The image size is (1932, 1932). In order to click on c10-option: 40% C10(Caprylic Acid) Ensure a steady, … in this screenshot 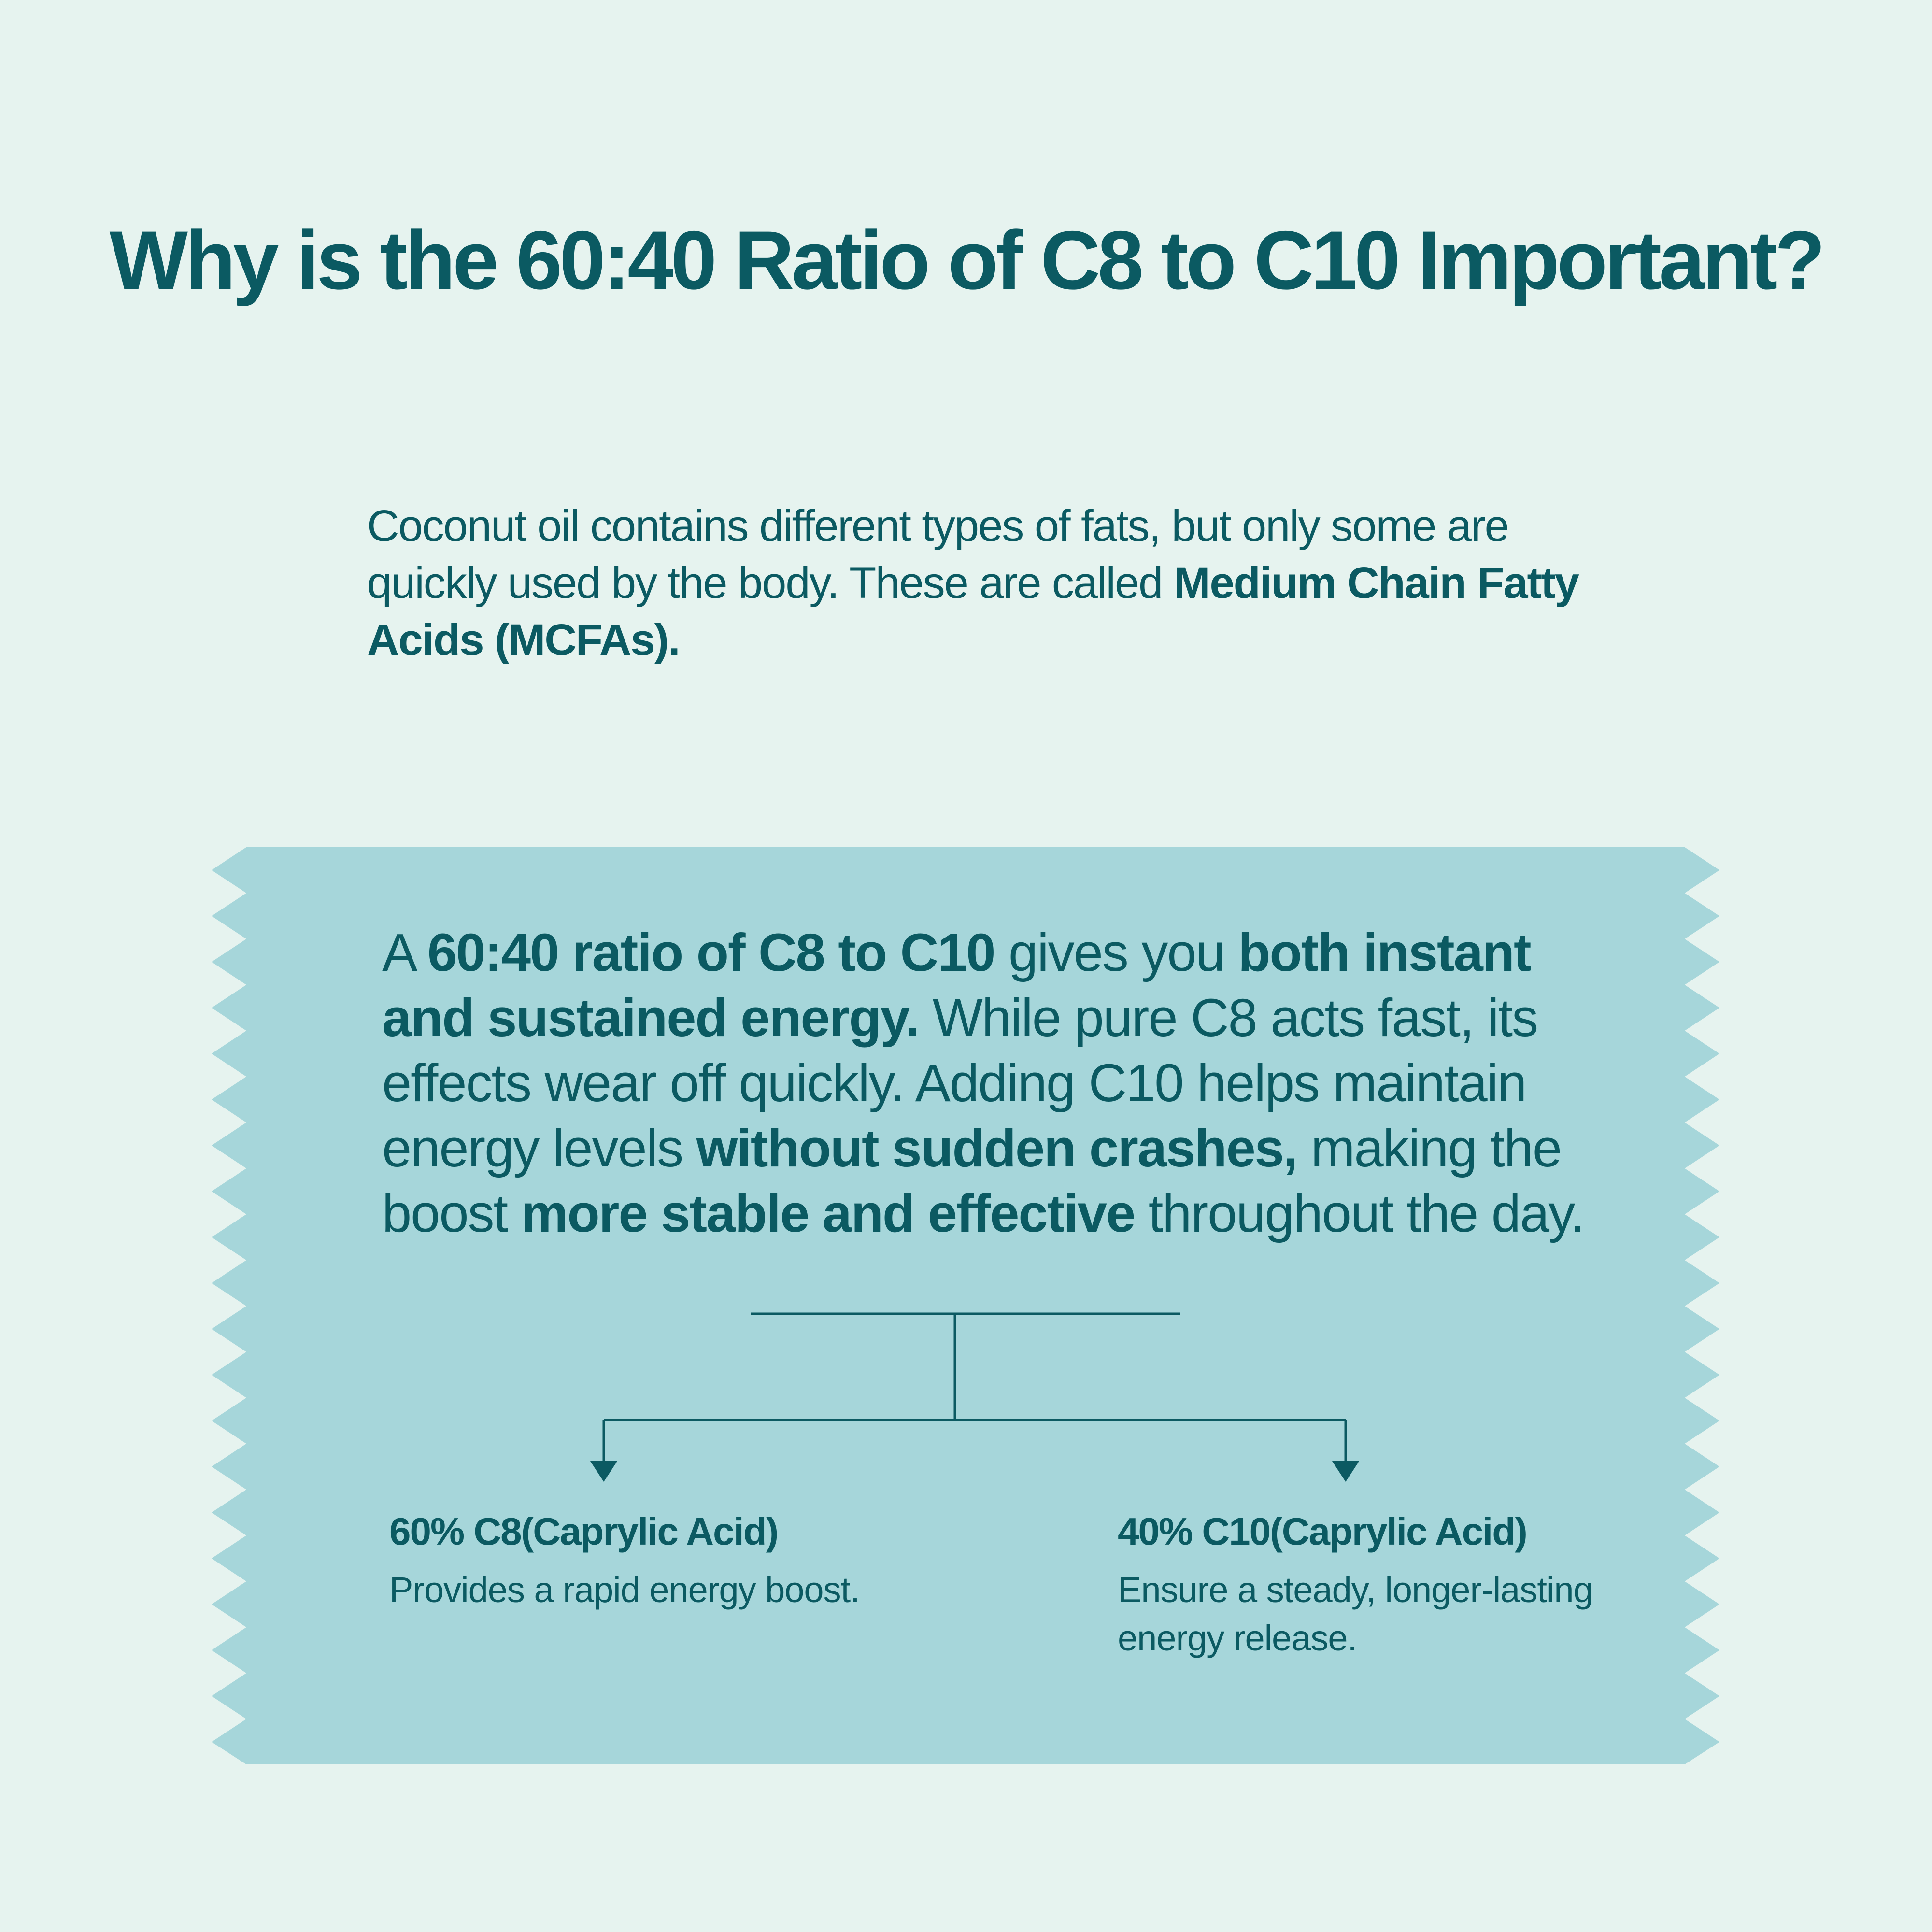, I will do `click(1395, 1585)`.